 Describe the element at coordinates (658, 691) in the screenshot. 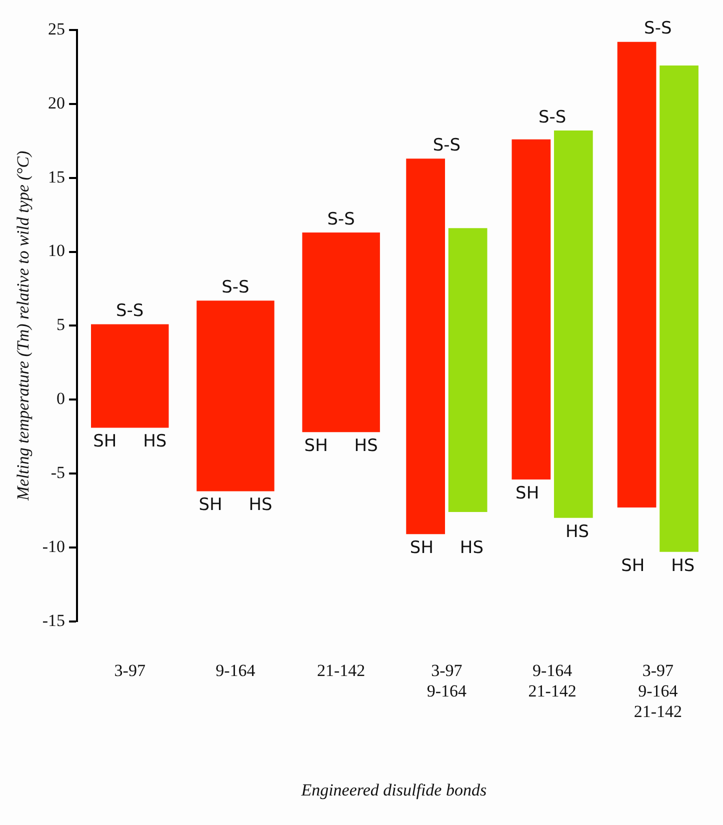

I see `x-tick-label: 3-97 9-164 21-142` at that location.